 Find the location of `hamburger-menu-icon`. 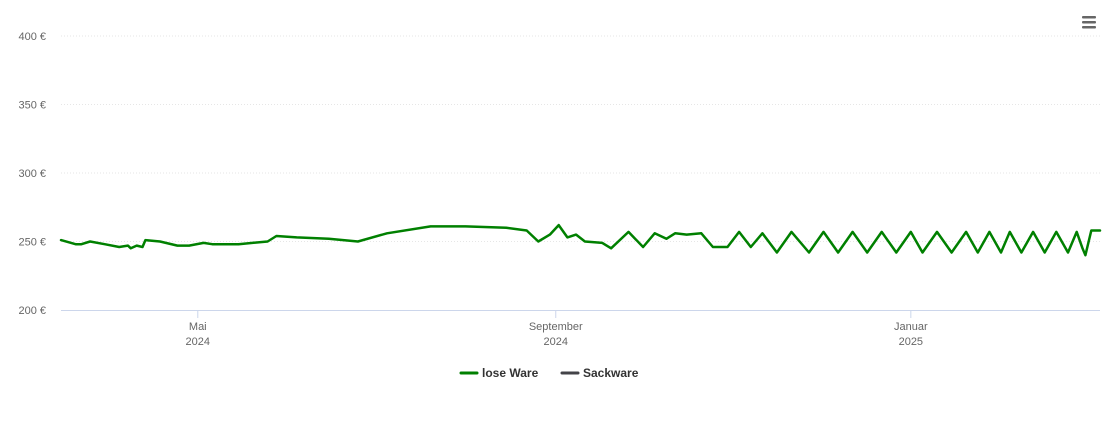

hamburger-menu-icon is located at coordinates (1089, 22).